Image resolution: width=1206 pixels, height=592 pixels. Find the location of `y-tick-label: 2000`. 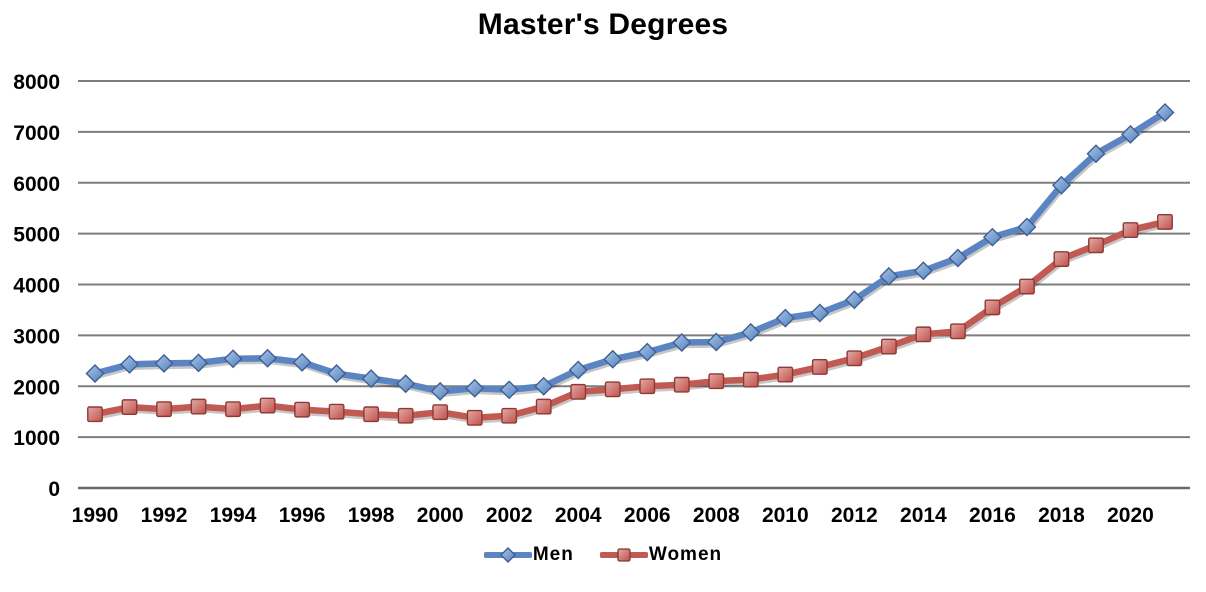

y-tick-label: 2000 is located at coordinates (36, 387).